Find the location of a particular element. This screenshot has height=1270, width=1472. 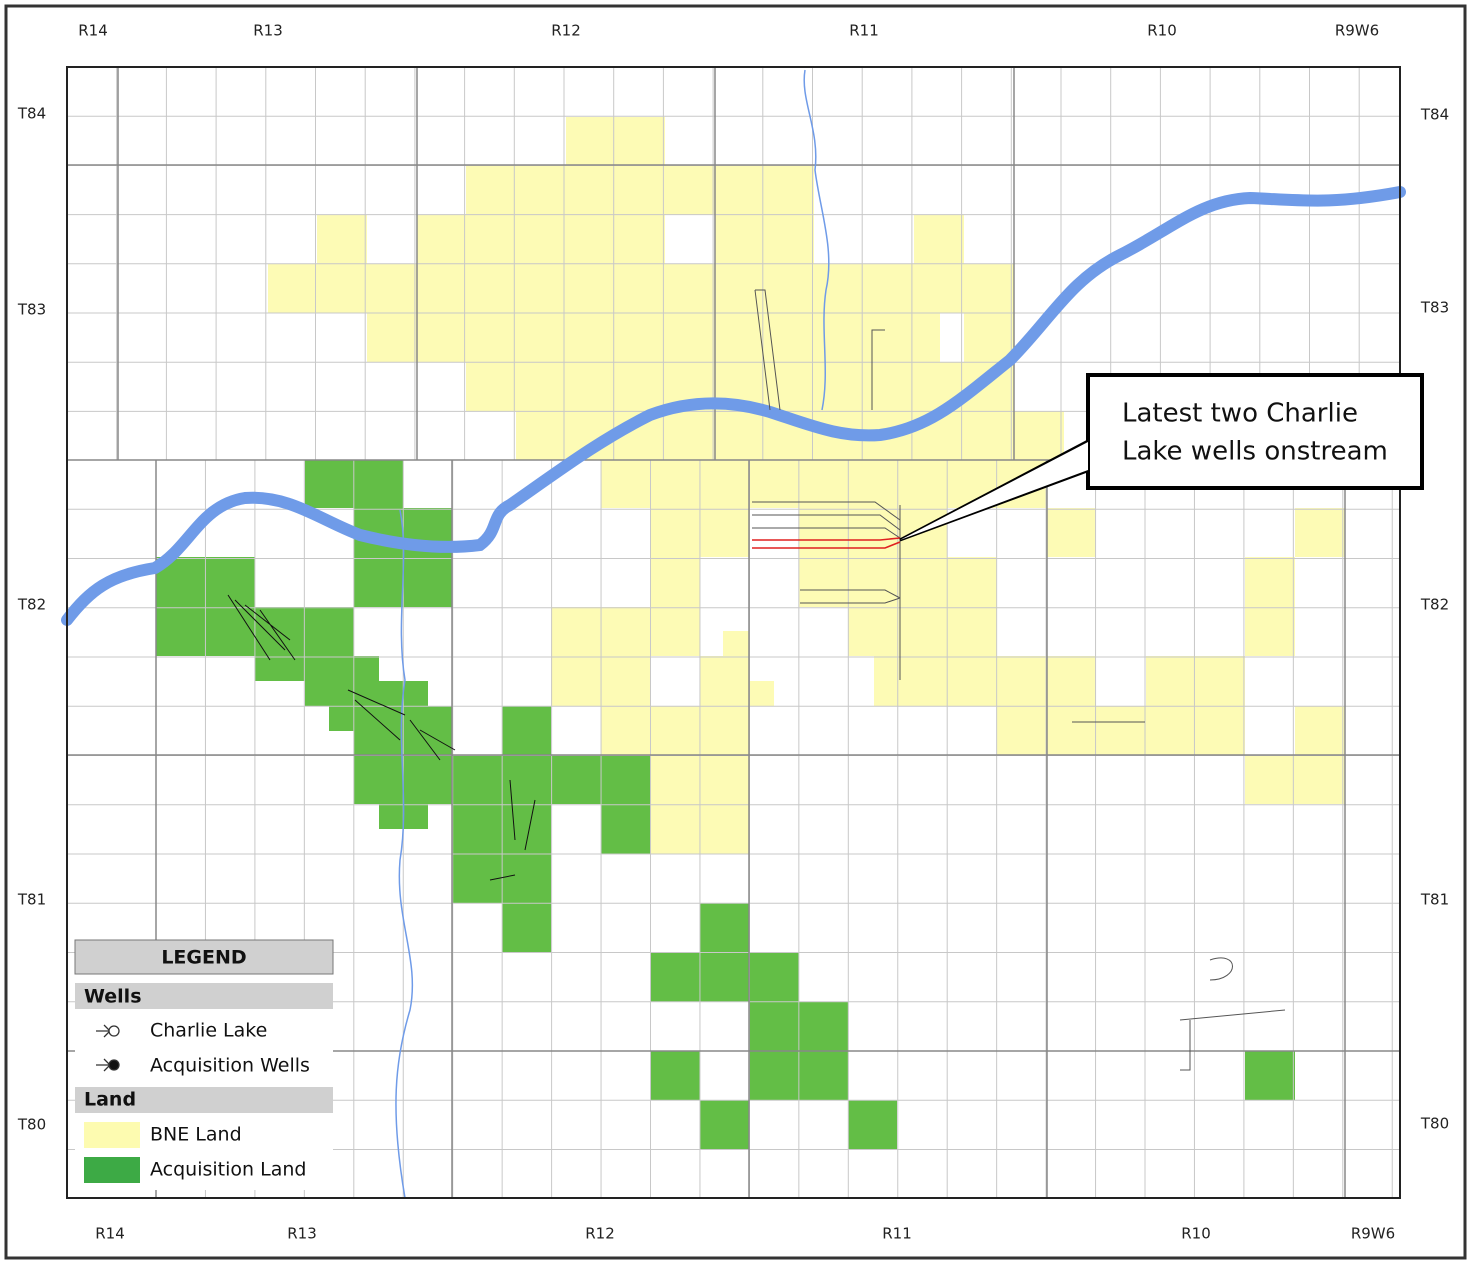

well-symbols is located at coordinates (108, 1048).